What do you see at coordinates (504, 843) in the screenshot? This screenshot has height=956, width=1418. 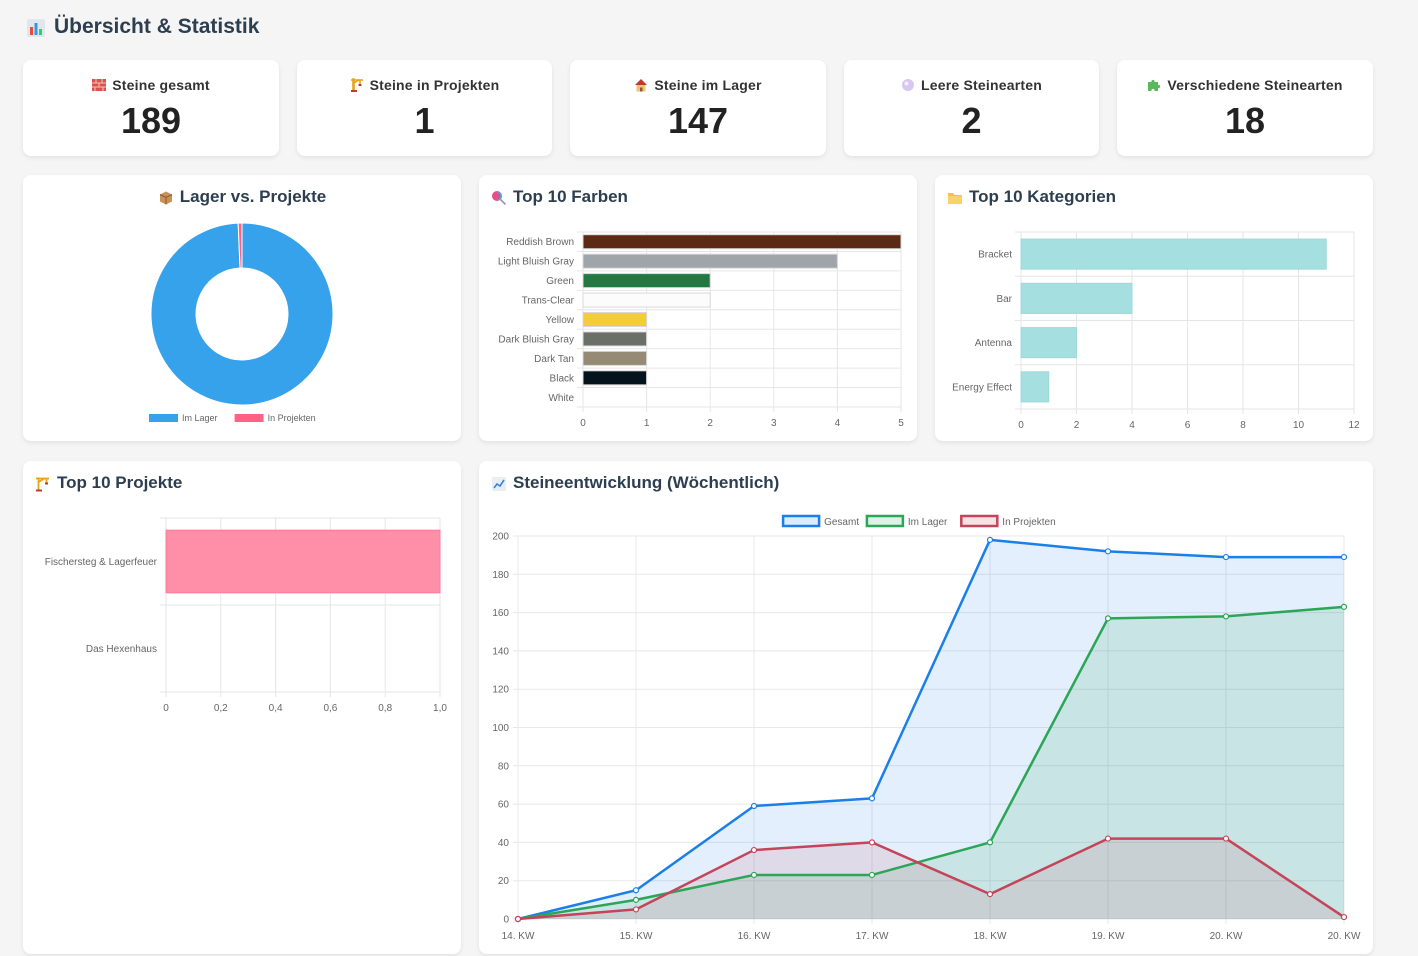 I see `y-tick-label: 40` at bounding box center [504, 843].